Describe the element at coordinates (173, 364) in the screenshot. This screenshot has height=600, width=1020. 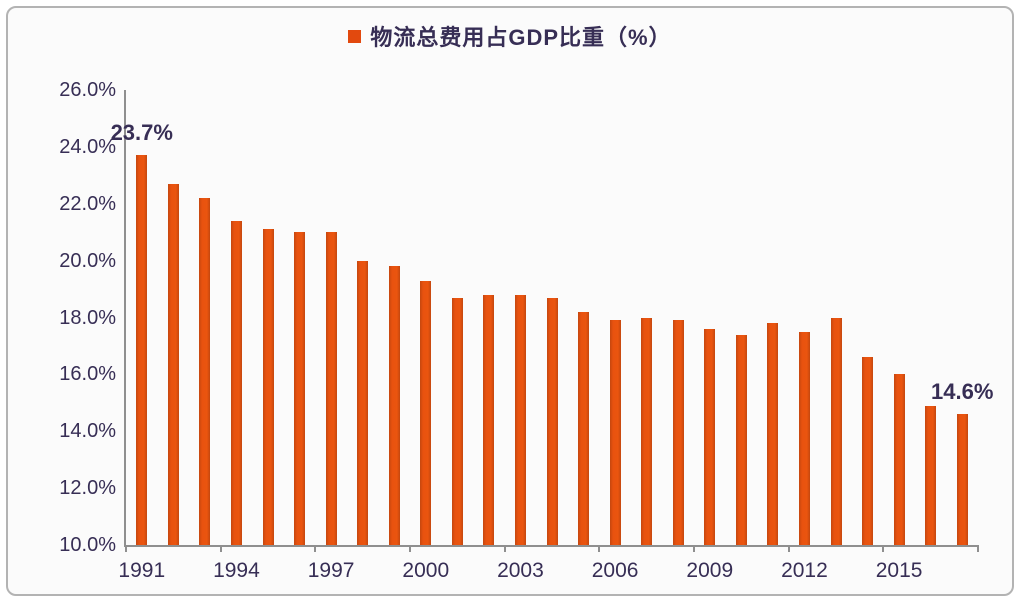
I see `bar-1992` at that location.